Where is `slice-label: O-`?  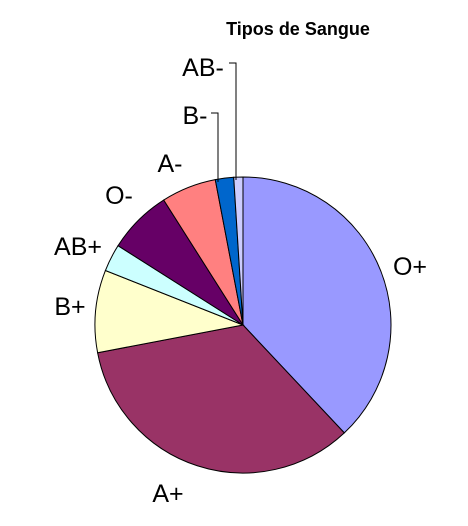
slice-label: O- is located at coordinates (119, 196).